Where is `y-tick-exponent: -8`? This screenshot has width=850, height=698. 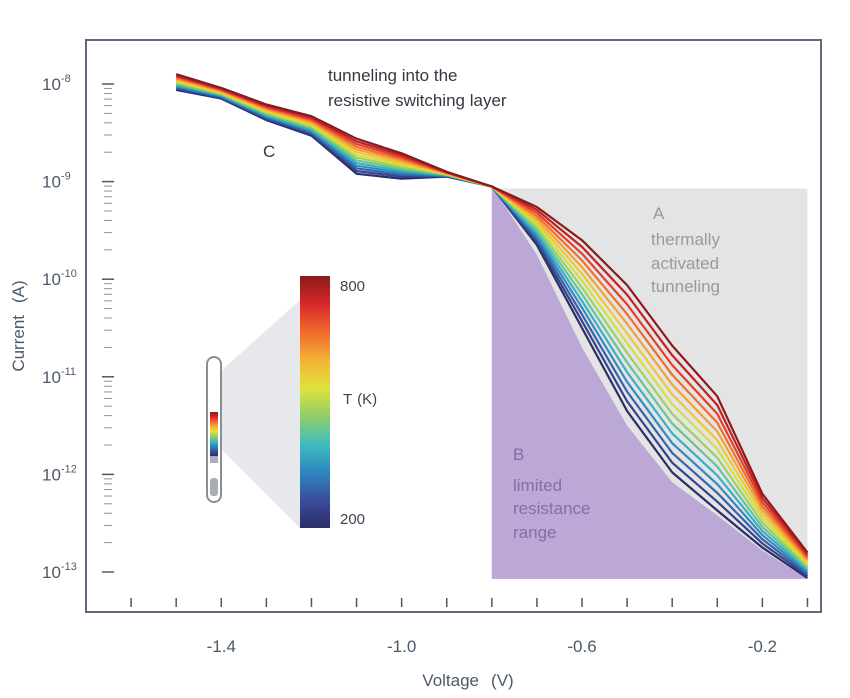 y-tick-exponent: -8 is located at coordinates (66, 79).